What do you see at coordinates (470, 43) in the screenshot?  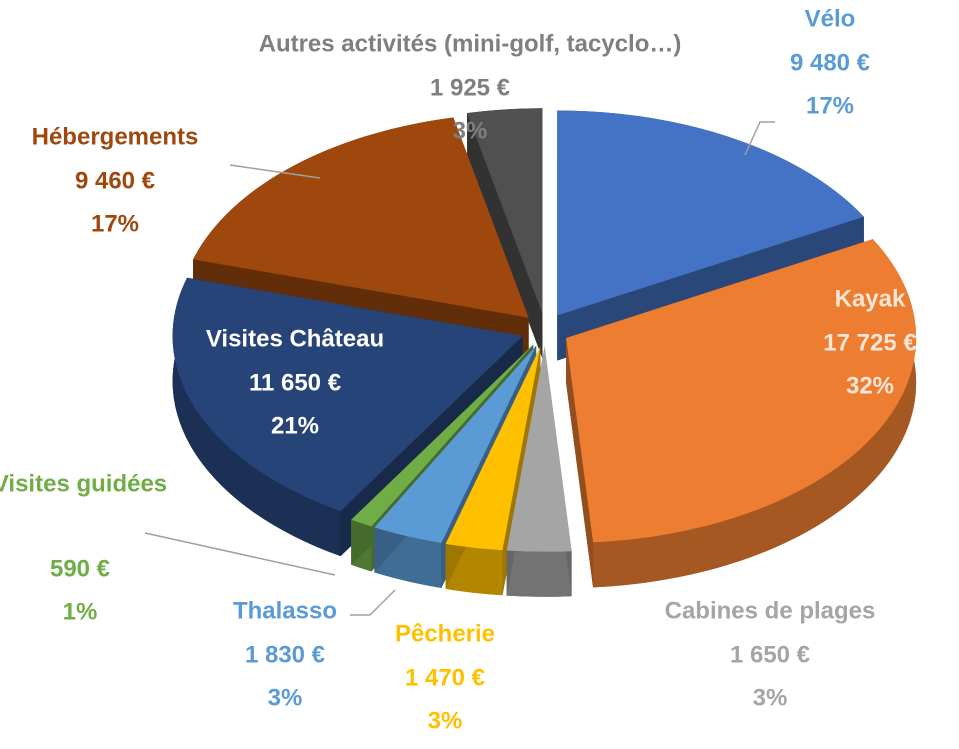 I see `category-label: Autres activités (mini-golf, tacyclo…)` at bounding box center [470, 43].